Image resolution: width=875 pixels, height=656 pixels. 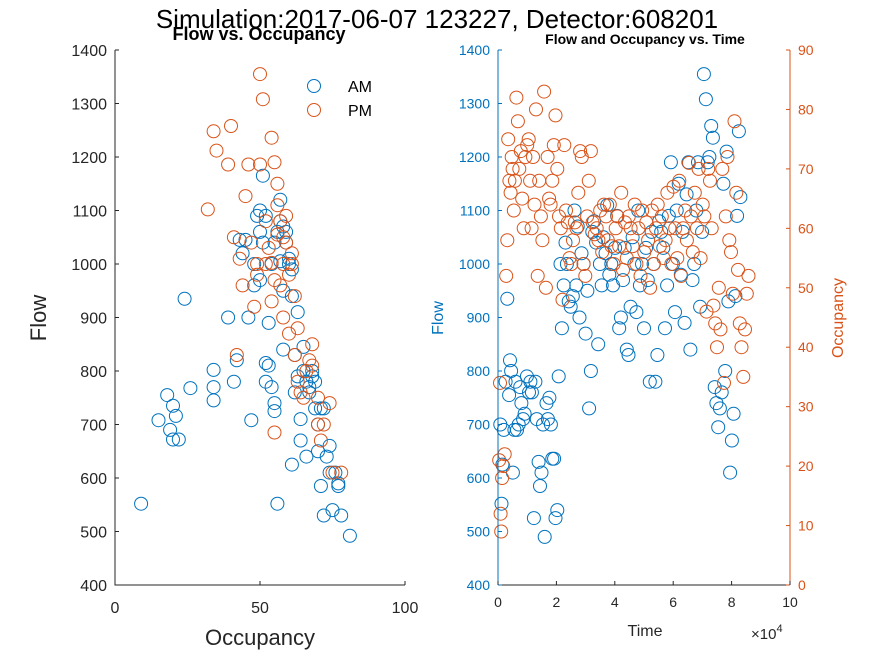 What do you see at coordinates (767, 633) in the screenshot?
I see `right-x-exponent: ×10⁴` at bounding box center [767, 633].